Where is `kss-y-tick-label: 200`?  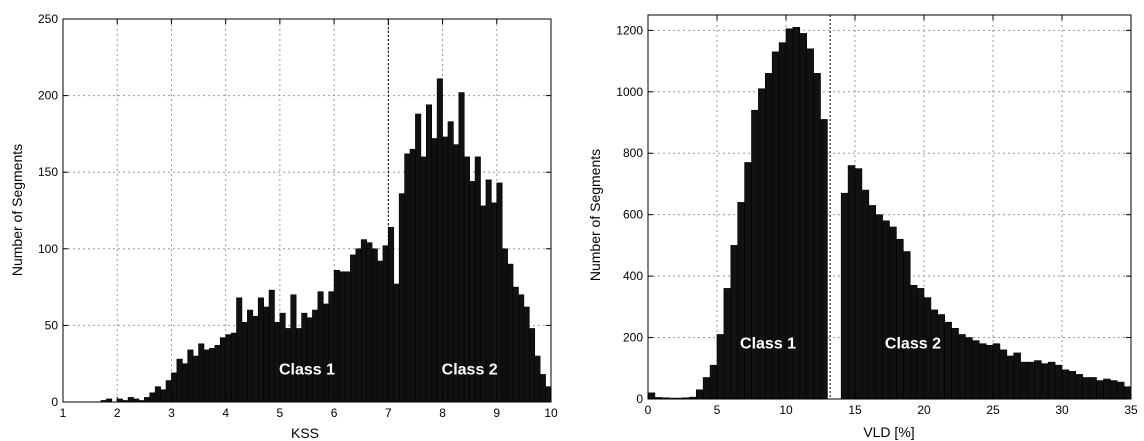
kss-y-tick-label: 200 is located at coordinates (48, 96).